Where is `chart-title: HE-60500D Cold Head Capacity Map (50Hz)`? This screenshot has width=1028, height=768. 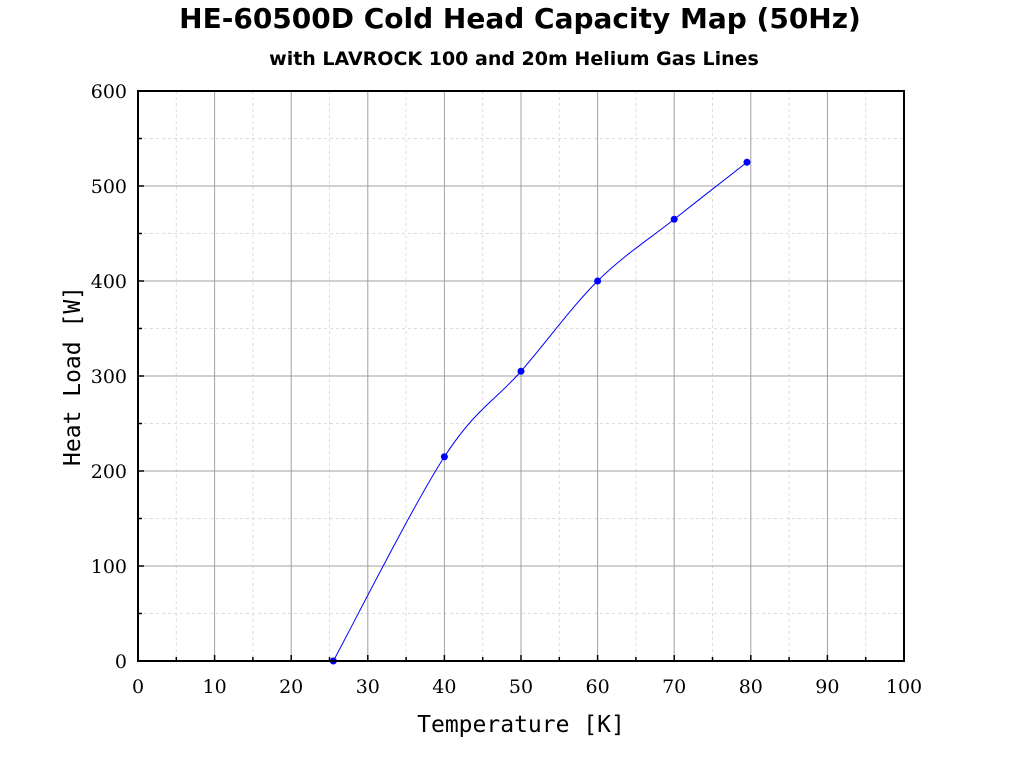
chart-title: HE-60500D Cold Head Capacity Map (50Hz) is located at coordinates (520, 18).